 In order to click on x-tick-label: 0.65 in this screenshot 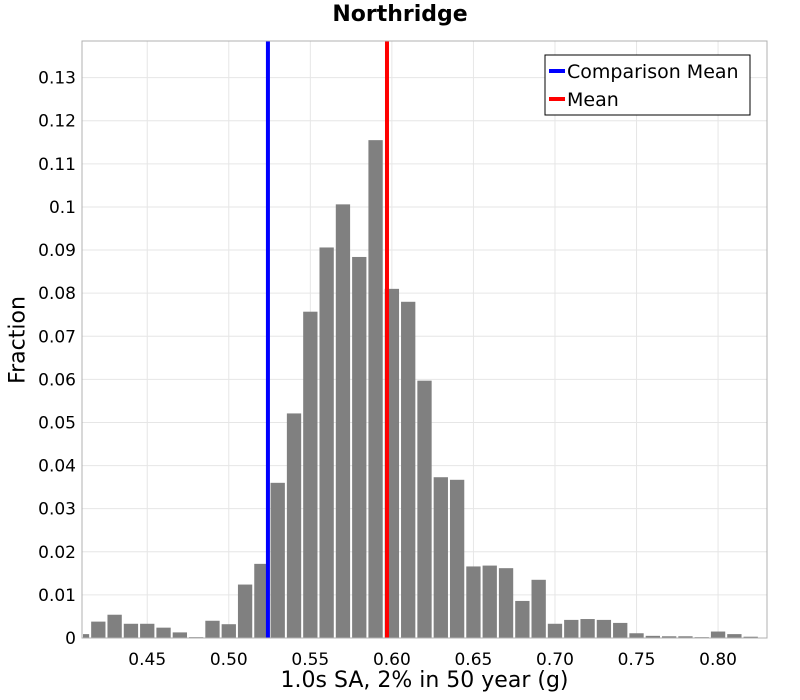, I will do `click(473, 660)`.